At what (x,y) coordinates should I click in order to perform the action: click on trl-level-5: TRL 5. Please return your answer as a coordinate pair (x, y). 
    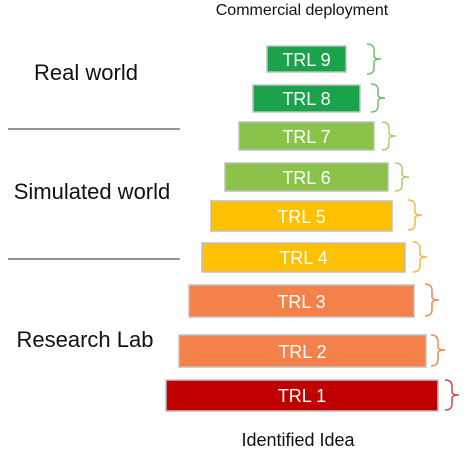
    Looking at the image, I should click on (316, 215).